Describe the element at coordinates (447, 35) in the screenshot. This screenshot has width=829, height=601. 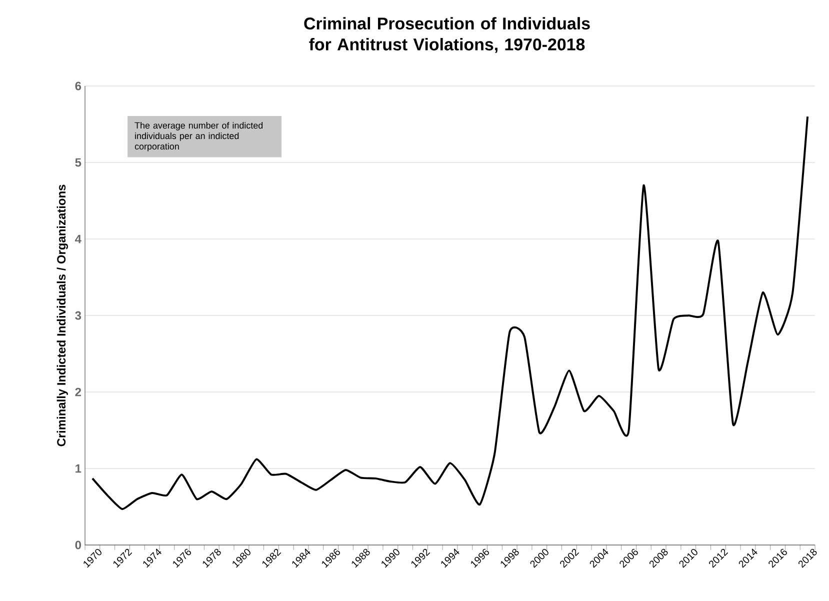
I see `chart-title: Criminal Prosecution of Individuals for Antitrust Violations, 1970-2018` at that location.